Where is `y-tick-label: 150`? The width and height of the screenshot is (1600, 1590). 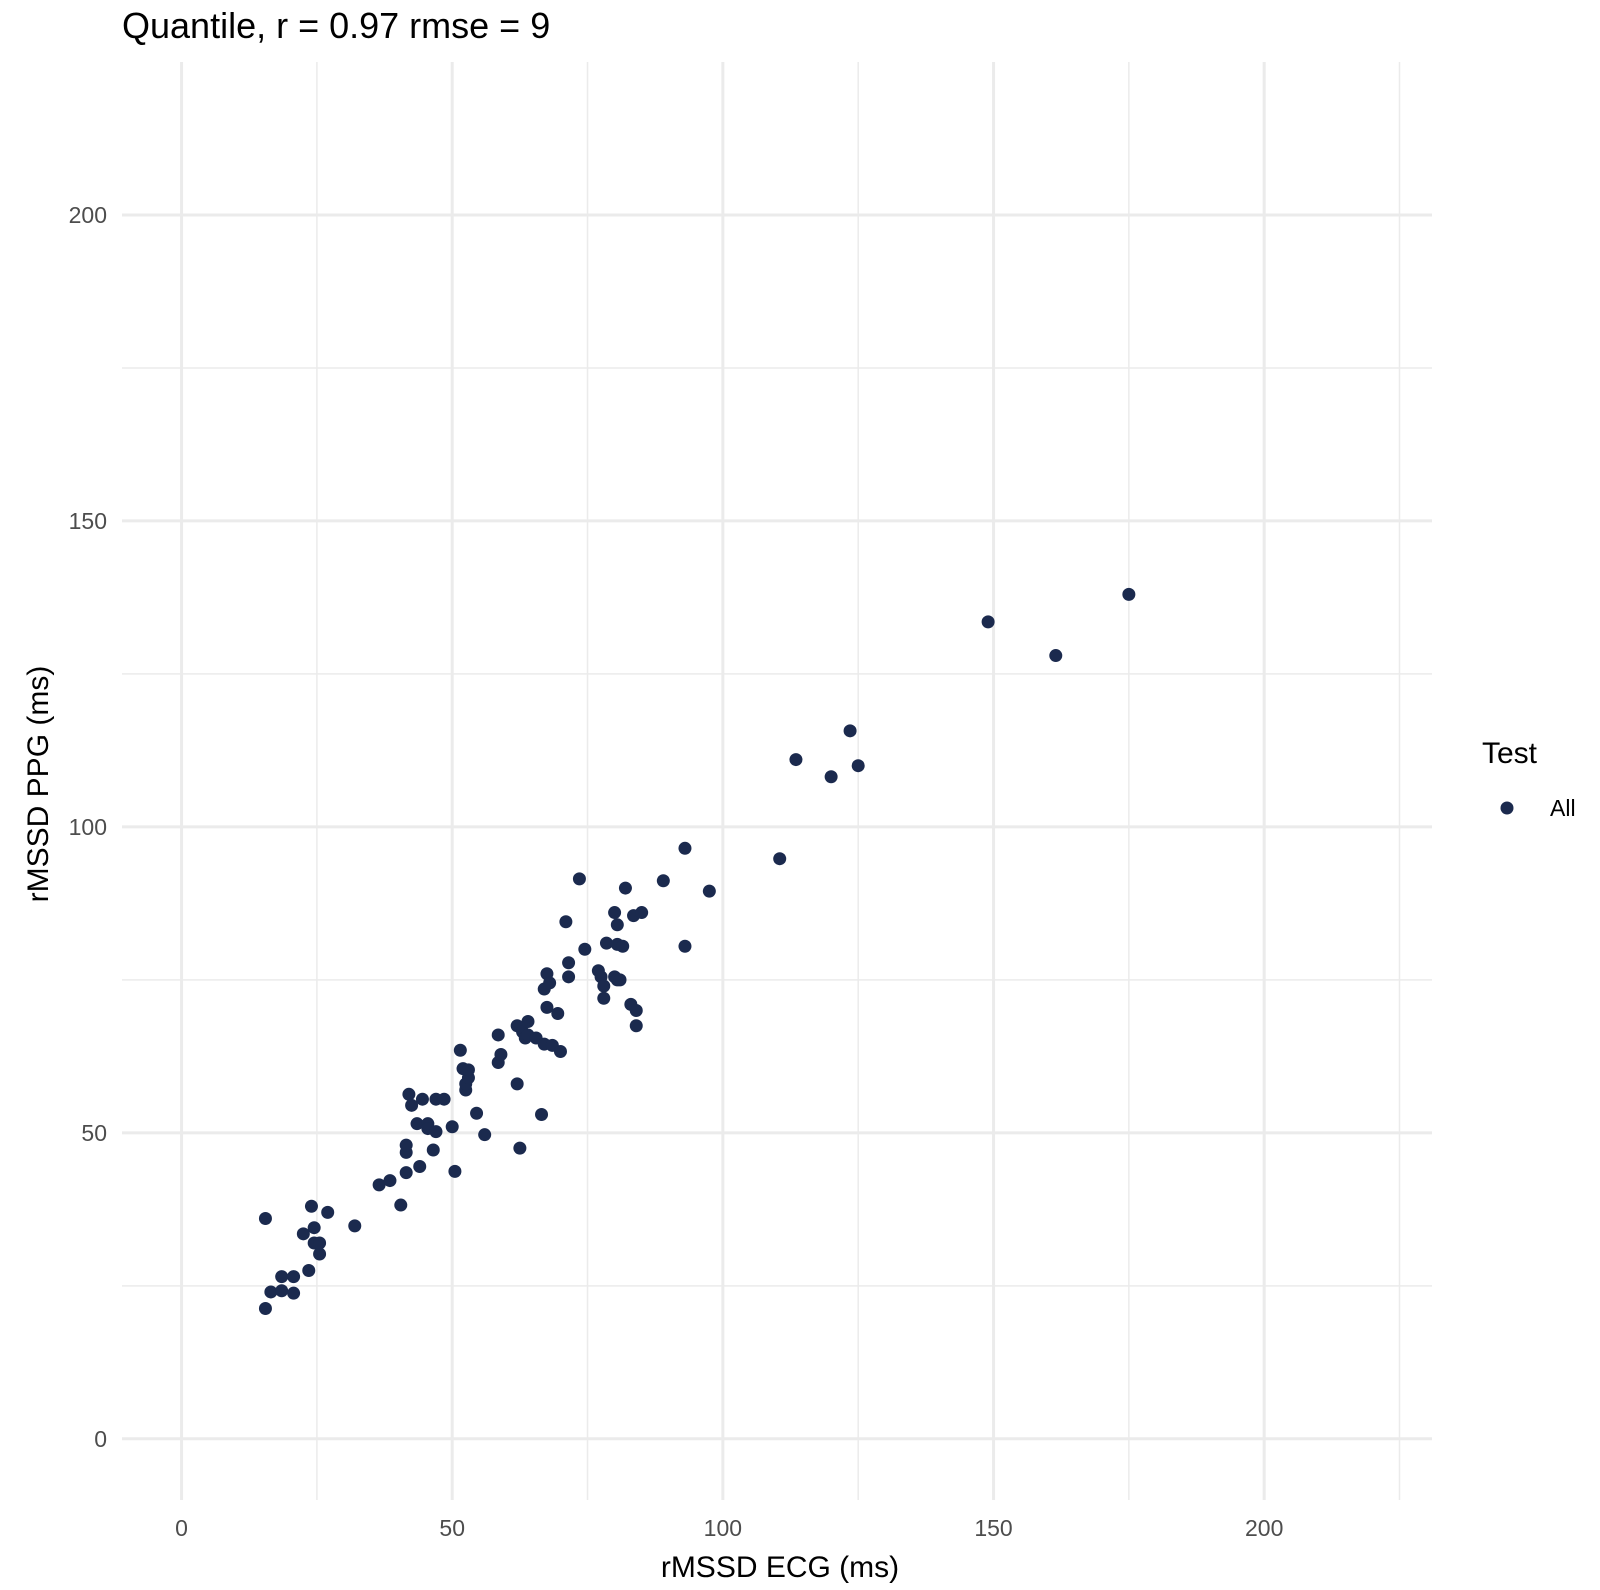
y-tick-label: 150 is located at coordinates (88, 521).